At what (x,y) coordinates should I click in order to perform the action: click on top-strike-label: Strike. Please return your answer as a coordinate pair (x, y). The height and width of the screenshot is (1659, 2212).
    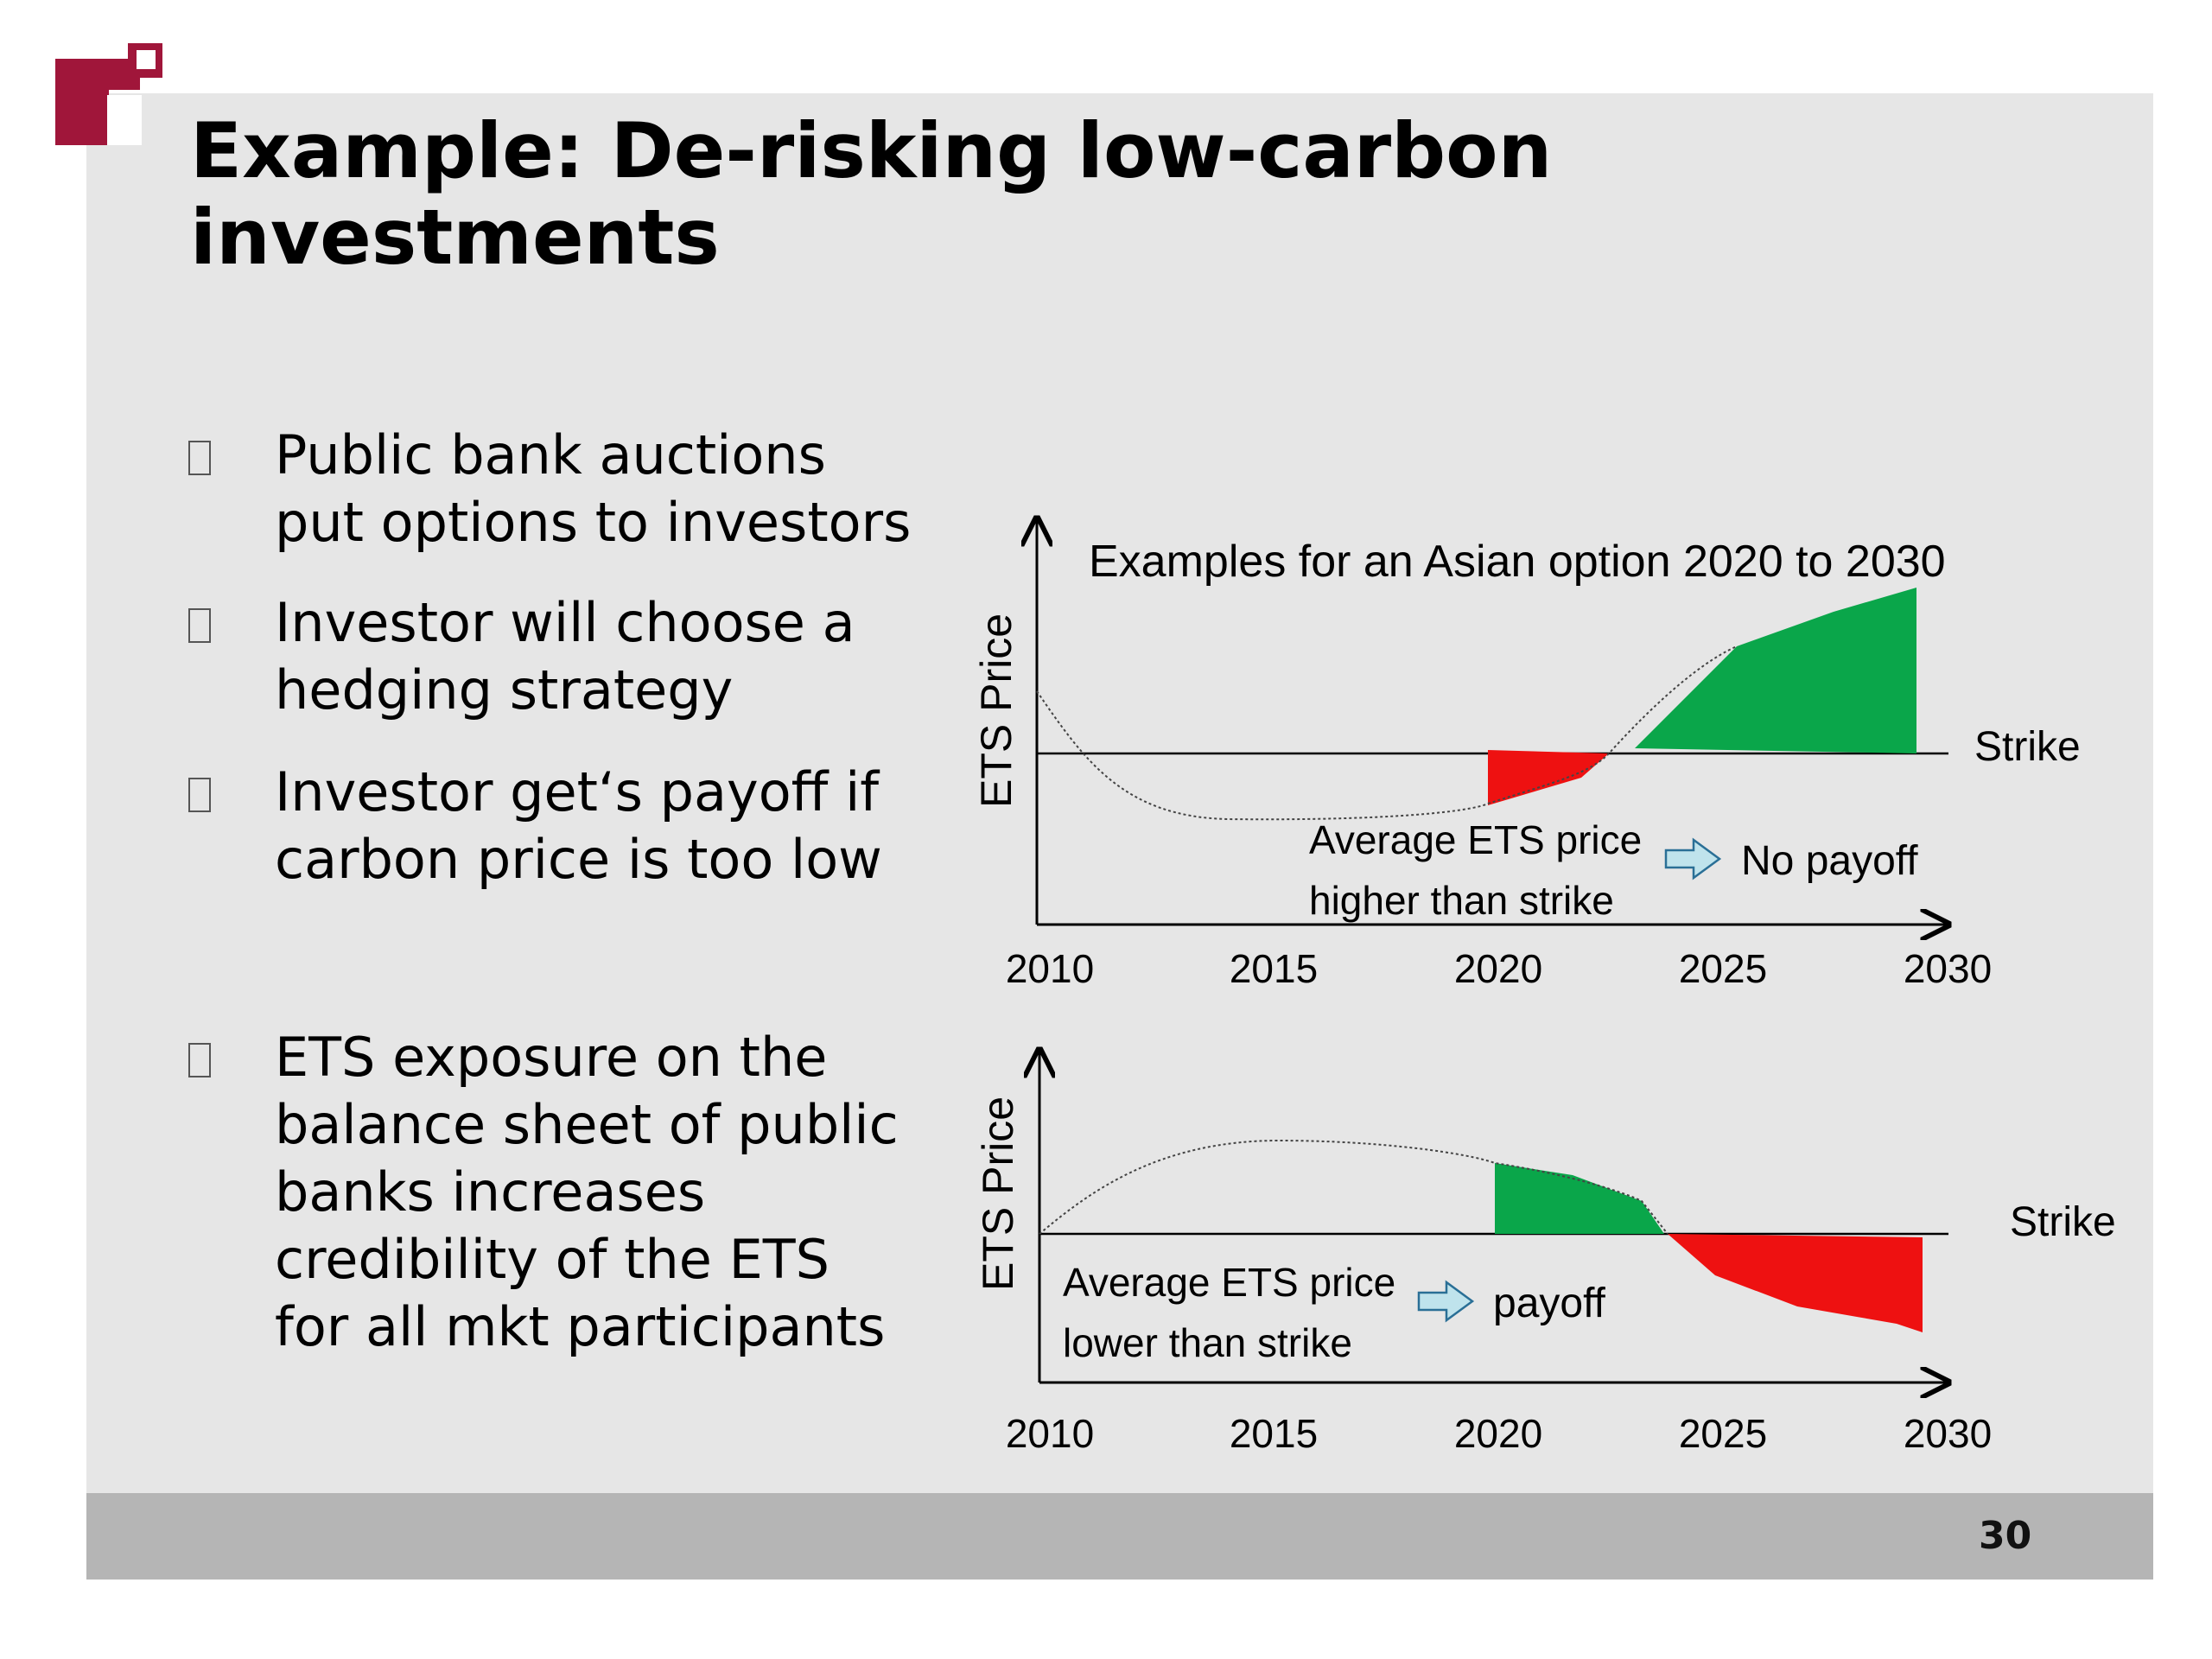
    Looking at the image, I should click on (2027, 747).